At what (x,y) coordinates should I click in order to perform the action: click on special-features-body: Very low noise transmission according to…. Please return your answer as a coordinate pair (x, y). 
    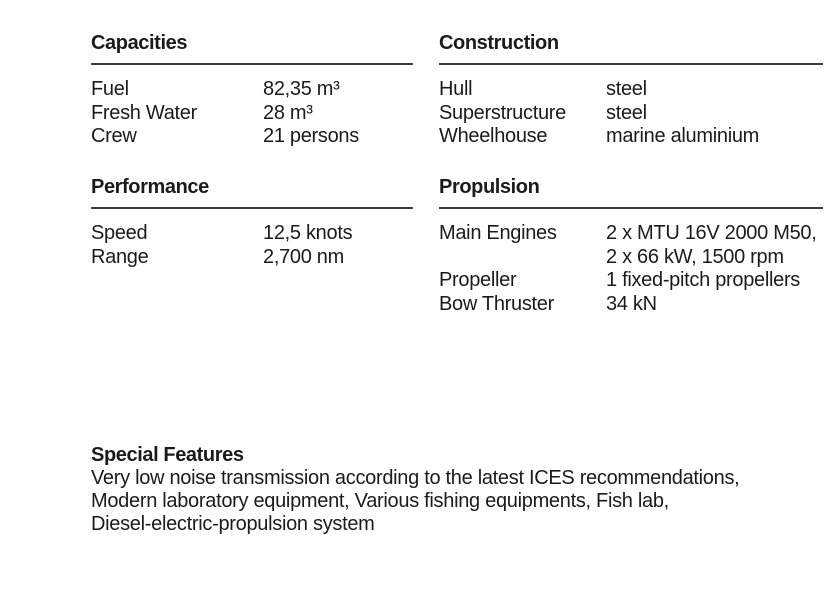
    Looking at the image, I should click on (415, 501).